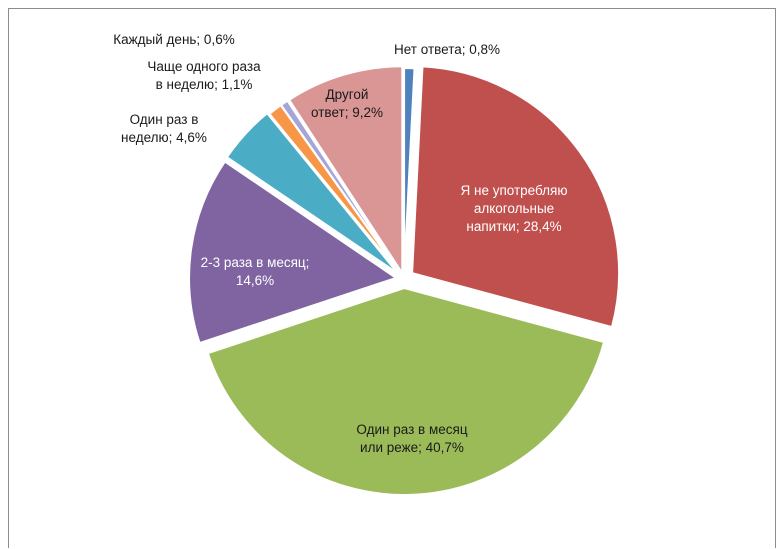 The width and height of the screenshot is (778, 549). What do you see at coordinates (513, 226) in the screenshot?
I see `slice-label-line: напитки; 28,4%` at bounding box center [513, 226].